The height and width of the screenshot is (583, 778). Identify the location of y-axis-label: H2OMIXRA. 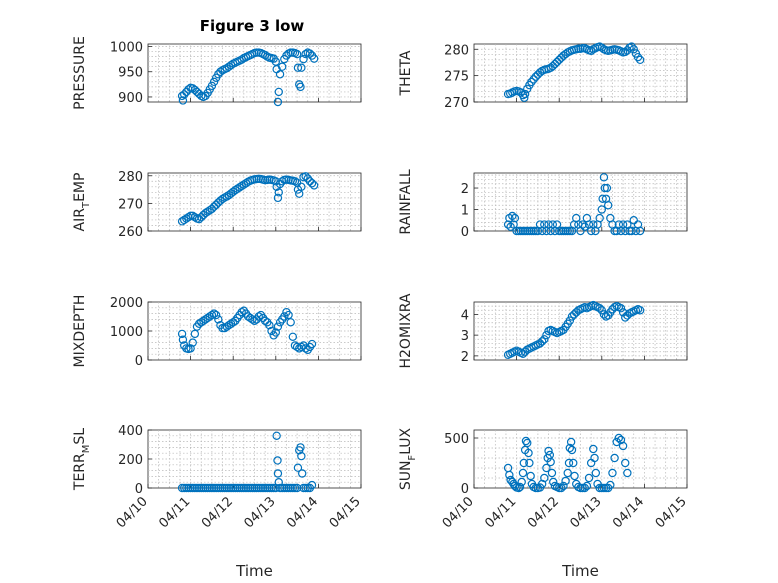
(406, 330).